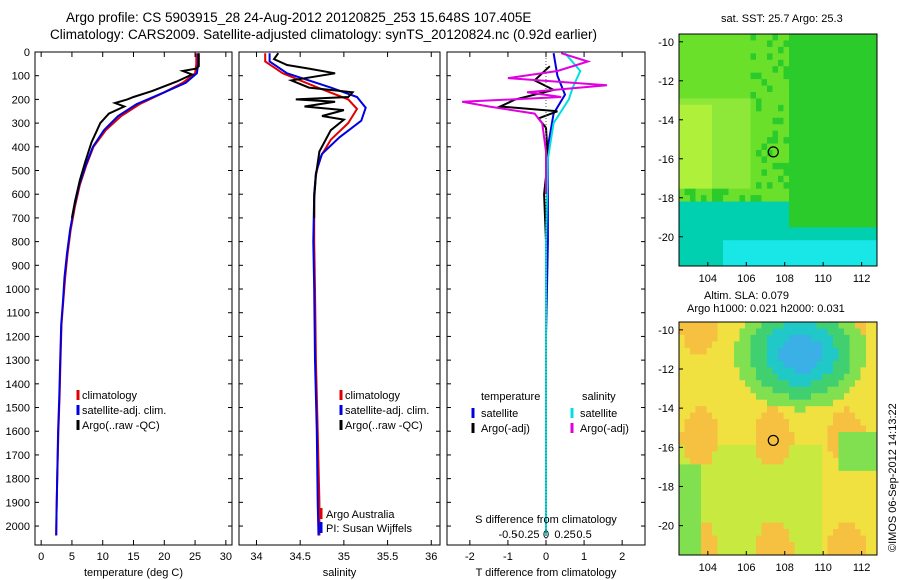 The image size is (900, 580). What do you see at coordinates (470, 557) in the screenshot?
I see `x-tick-label: -2` at bounding box center [470, 557].